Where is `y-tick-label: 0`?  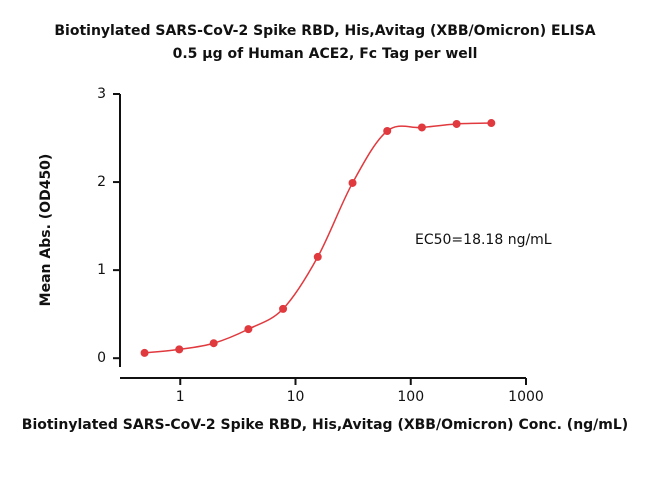
y-tick-label: 0 is located at coordinates (101, 358).